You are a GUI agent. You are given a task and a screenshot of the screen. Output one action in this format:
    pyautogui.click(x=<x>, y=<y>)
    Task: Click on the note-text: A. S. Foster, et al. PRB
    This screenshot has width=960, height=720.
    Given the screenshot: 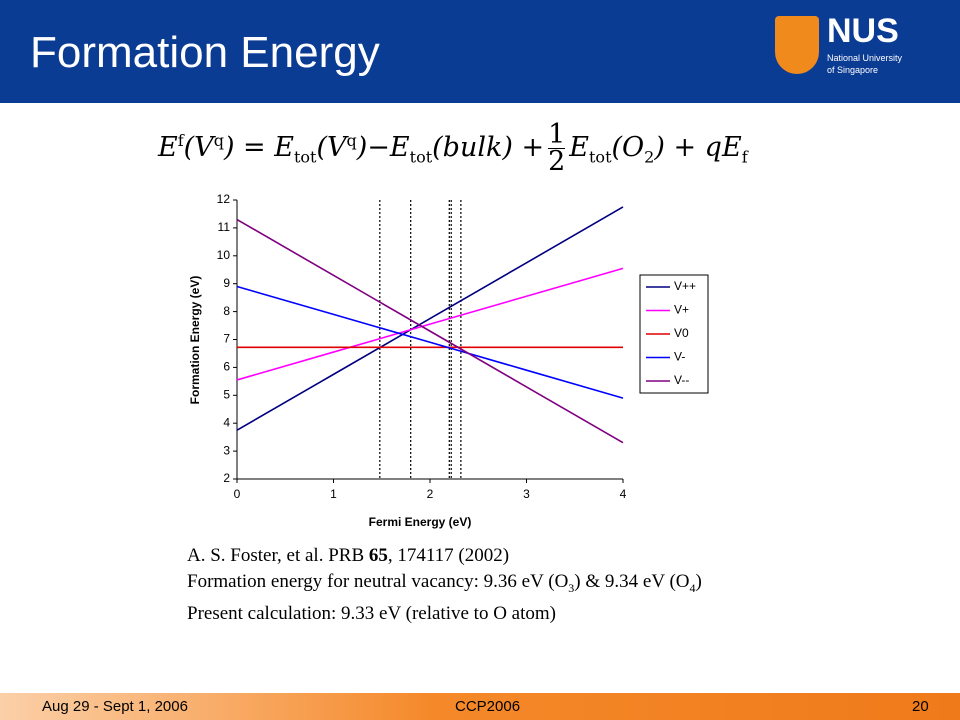 What is the action you would take?
    pyautogui.click(x=278, y=555)
    